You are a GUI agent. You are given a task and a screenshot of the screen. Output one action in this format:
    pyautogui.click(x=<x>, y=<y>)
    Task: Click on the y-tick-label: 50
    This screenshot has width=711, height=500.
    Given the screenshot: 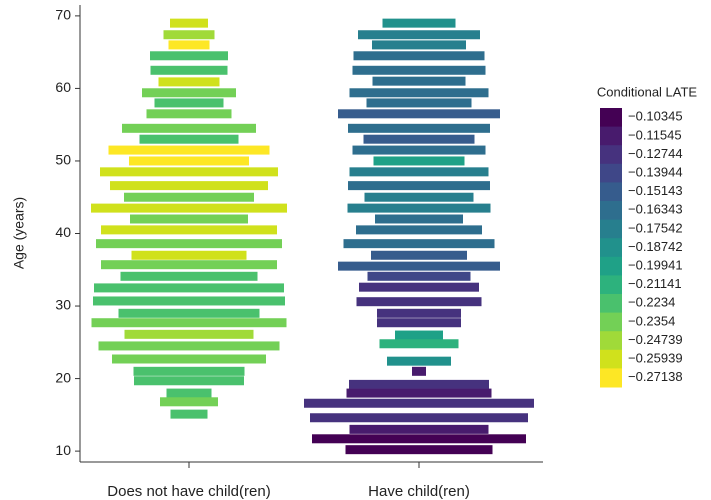 What is the action you would take?
    pyautogui.click(x=63, y=160)
    